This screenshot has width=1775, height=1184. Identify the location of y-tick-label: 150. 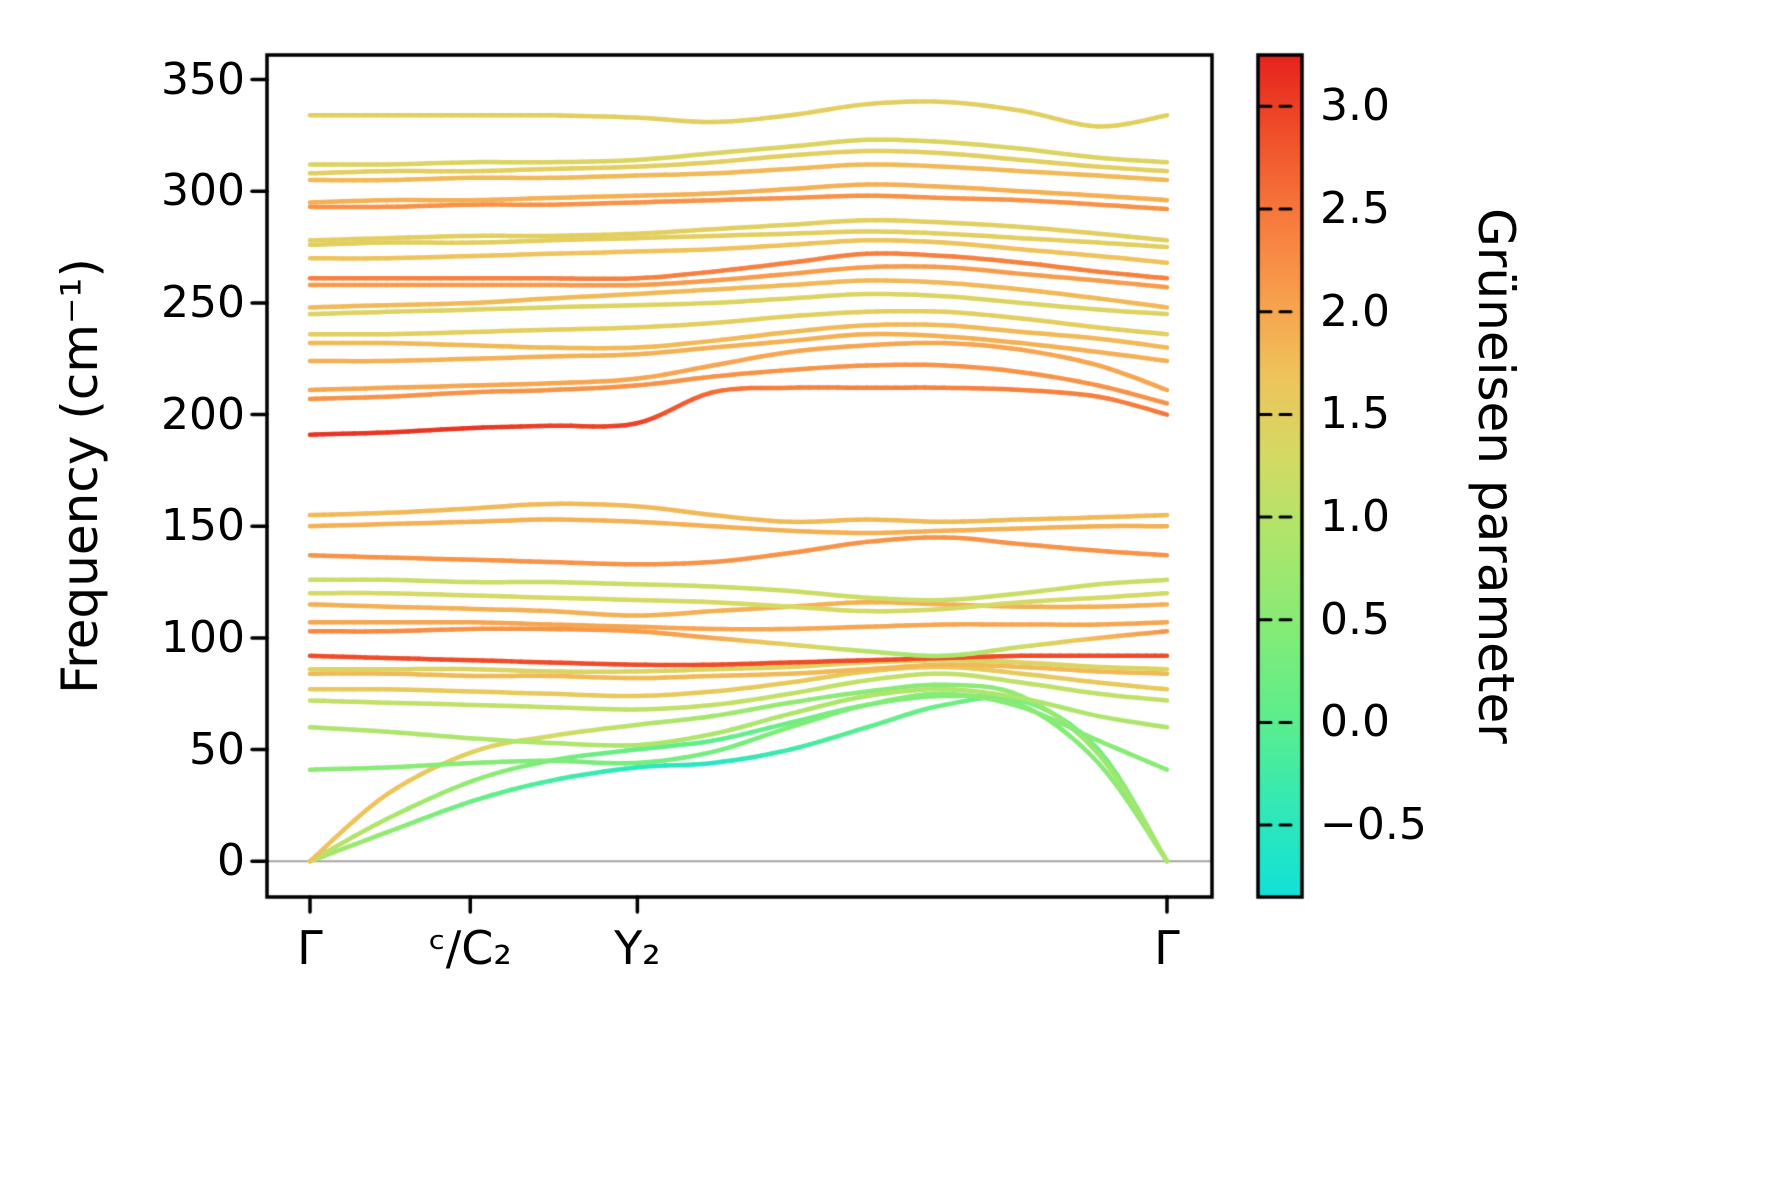
(203, 526).